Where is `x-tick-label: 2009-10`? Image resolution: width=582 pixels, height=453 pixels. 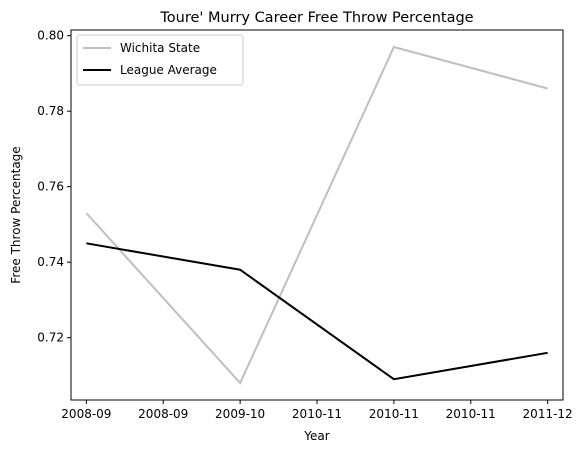
x-tick-label: 2009-10 is located at coordinates (240, 414).